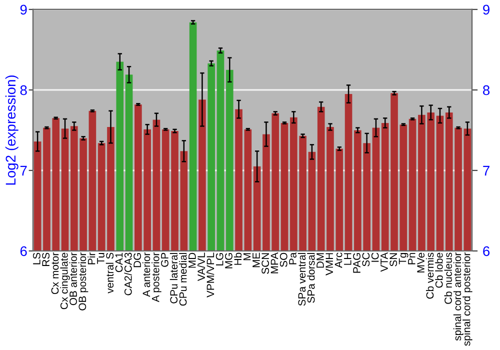 The width and height of the screenshot is (500, 350). Describe the element at coordinates (467, 299) in the screenshot. I see `x-tick-label: spinal cord posterior` at that location.